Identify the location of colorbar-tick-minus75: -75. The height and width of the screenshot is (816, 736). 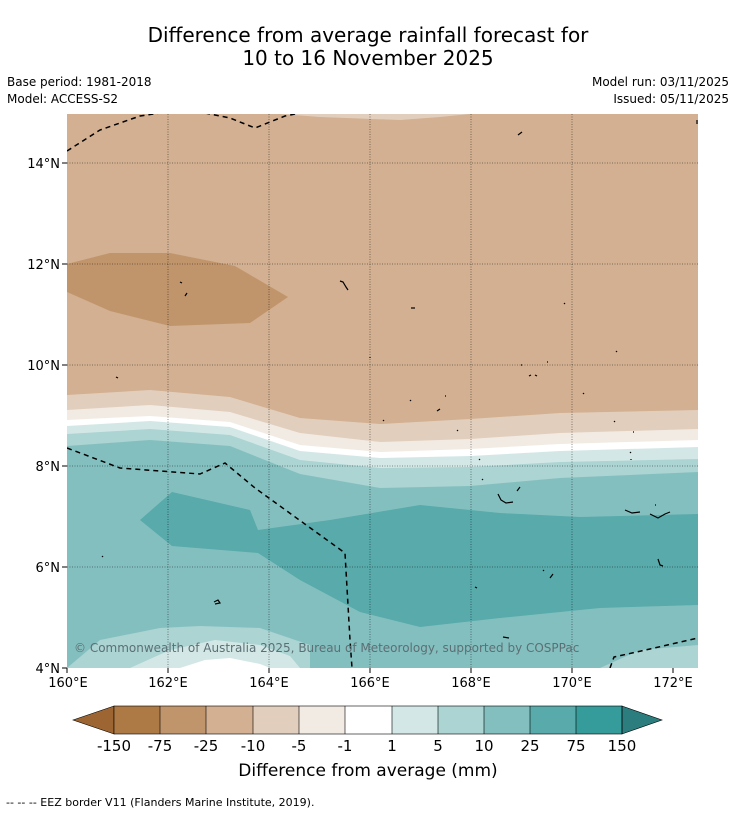
(160, 746).